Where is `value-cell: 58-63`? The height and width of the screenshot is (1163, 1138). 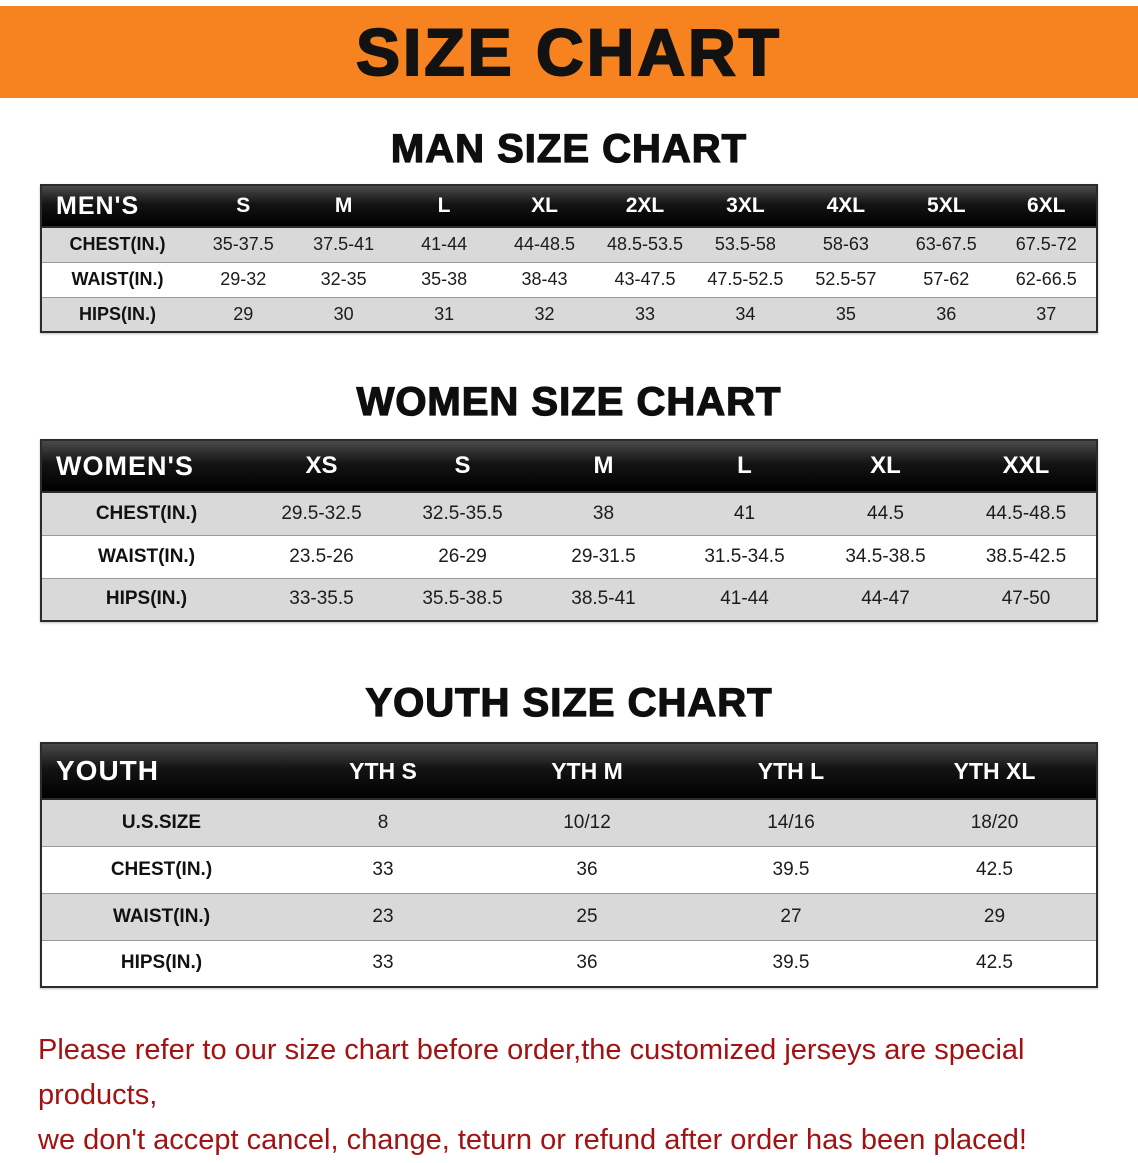
value-cell: 58-63 is located at coordinates (845, 244).